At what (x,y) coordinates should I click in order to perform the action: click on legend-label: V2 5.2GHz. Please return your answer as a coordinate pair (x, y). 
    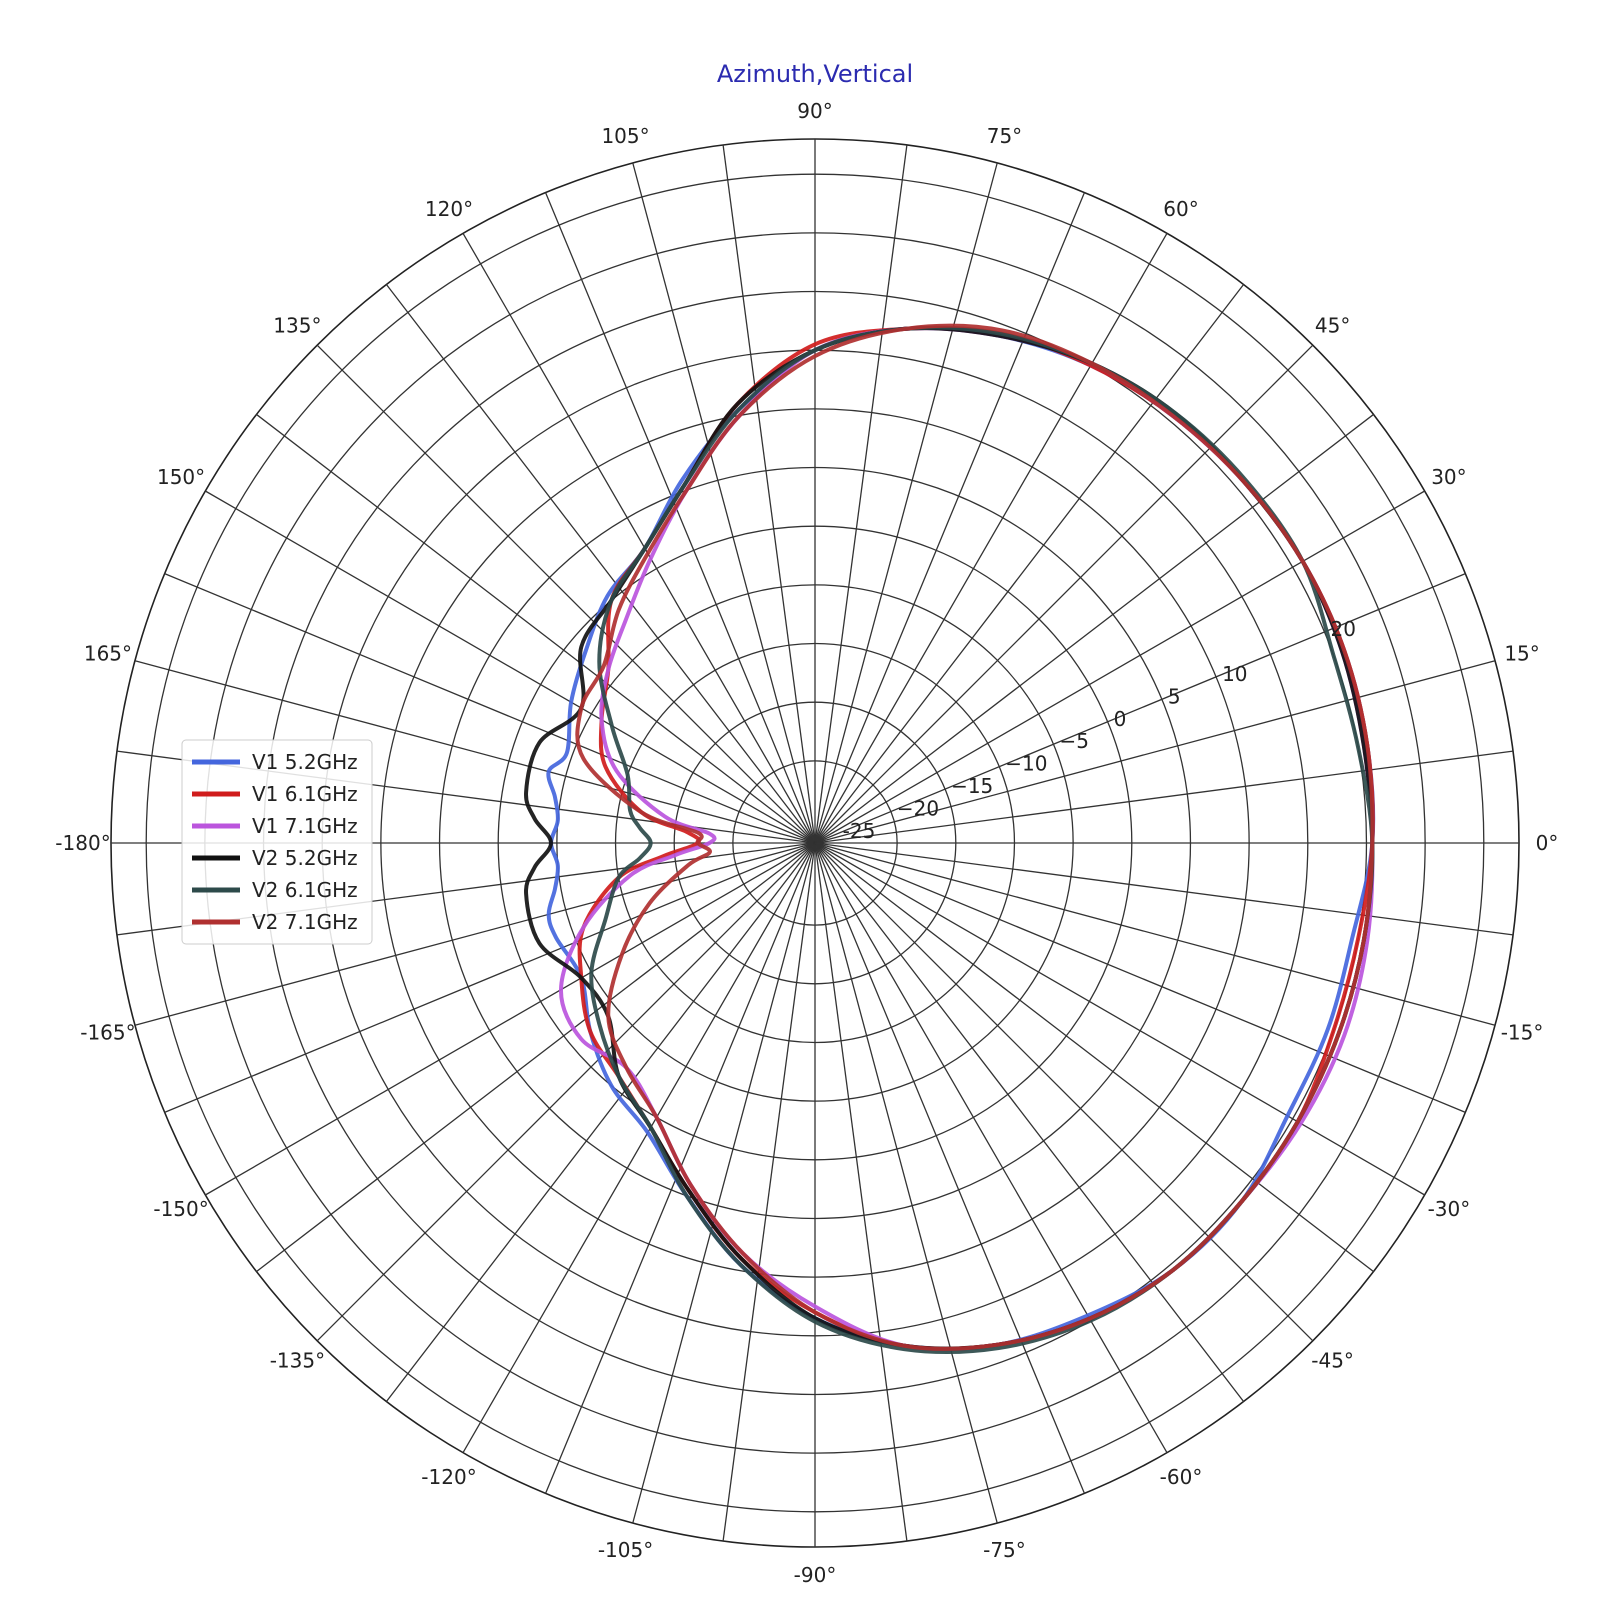
    Looking at the image, I should click on (305, 858).